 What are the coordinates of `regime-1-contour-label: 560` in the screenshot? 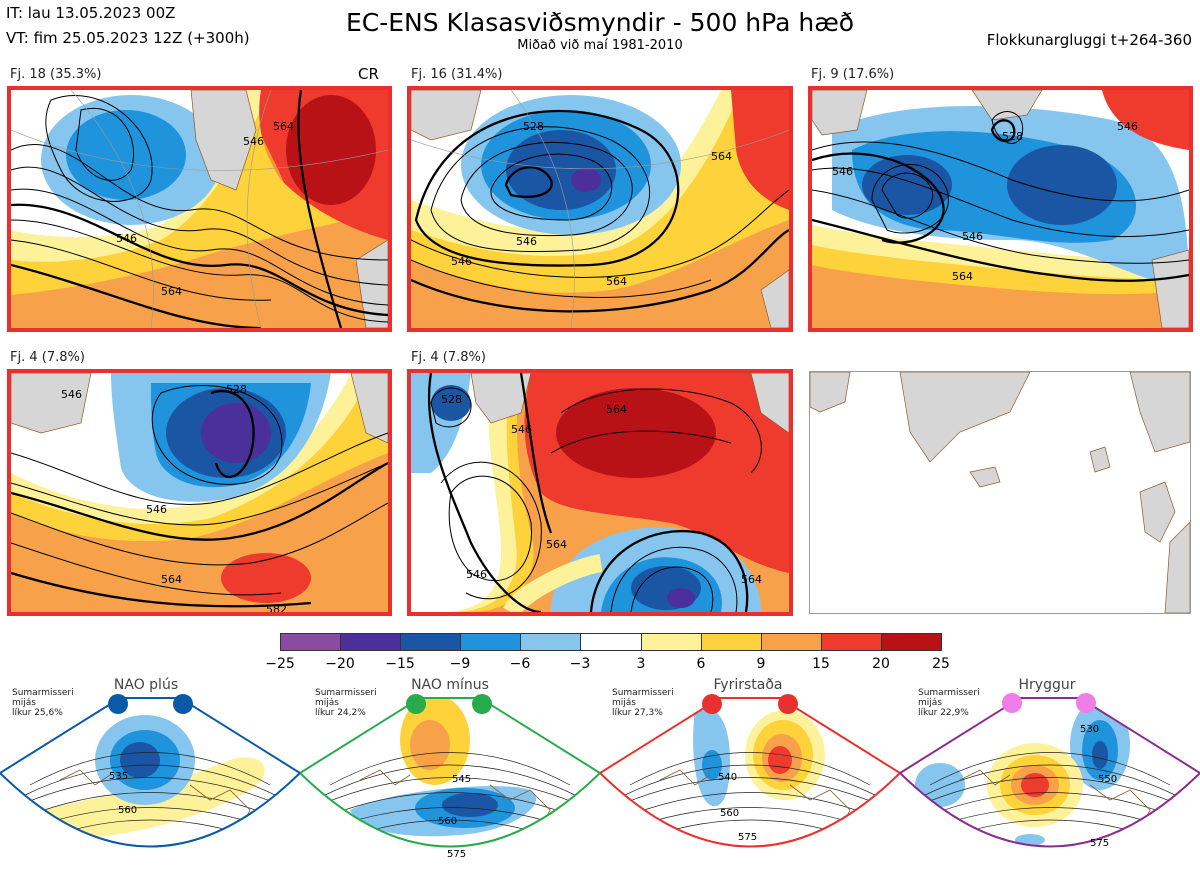 It's located at (127, 810).